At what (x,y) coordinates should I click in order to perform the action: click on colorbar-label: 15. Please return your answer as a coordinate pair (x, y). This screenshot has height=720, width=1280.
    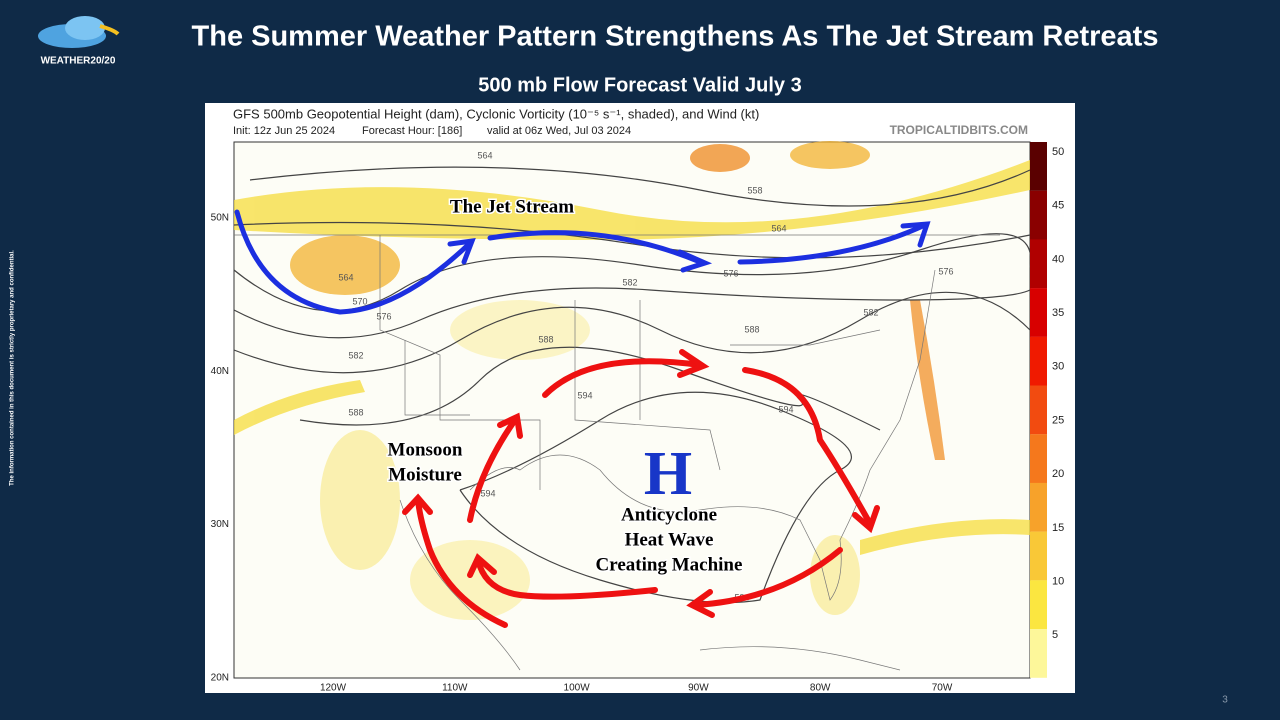
    Looking at the image, I should click on (1058, 528).